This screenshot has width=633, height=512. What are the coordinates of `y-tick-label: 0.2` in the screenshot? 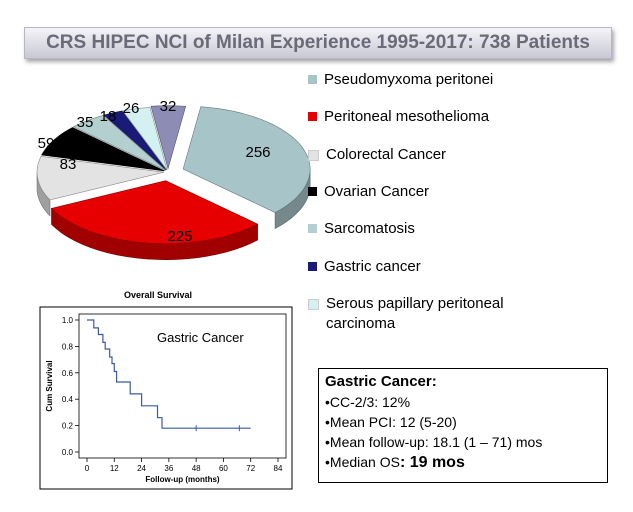 It's located at (68, 426).